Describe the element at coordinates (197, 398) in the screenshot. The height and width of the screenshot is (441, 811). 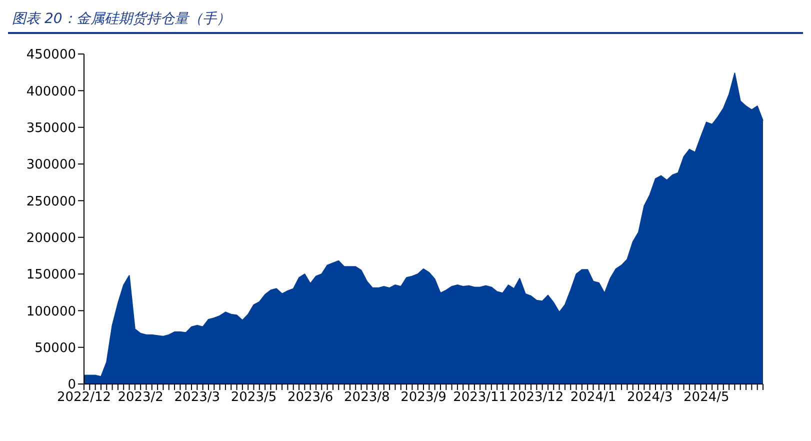
I see `x-tick-label: 2023/3` at that location.